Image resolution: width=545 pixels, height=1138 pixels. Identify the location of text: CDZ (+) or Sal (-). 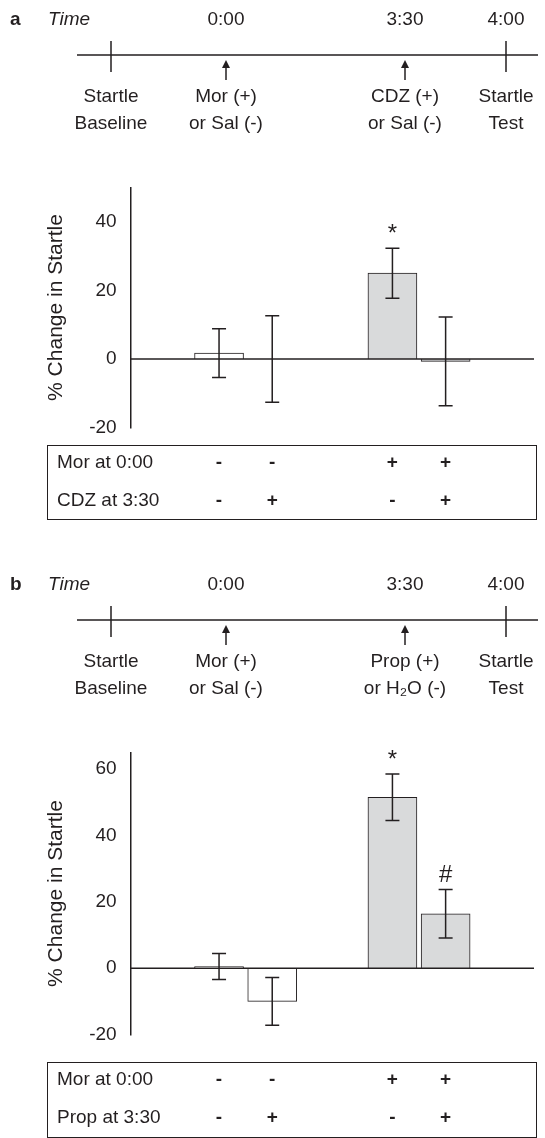
(405, 109).